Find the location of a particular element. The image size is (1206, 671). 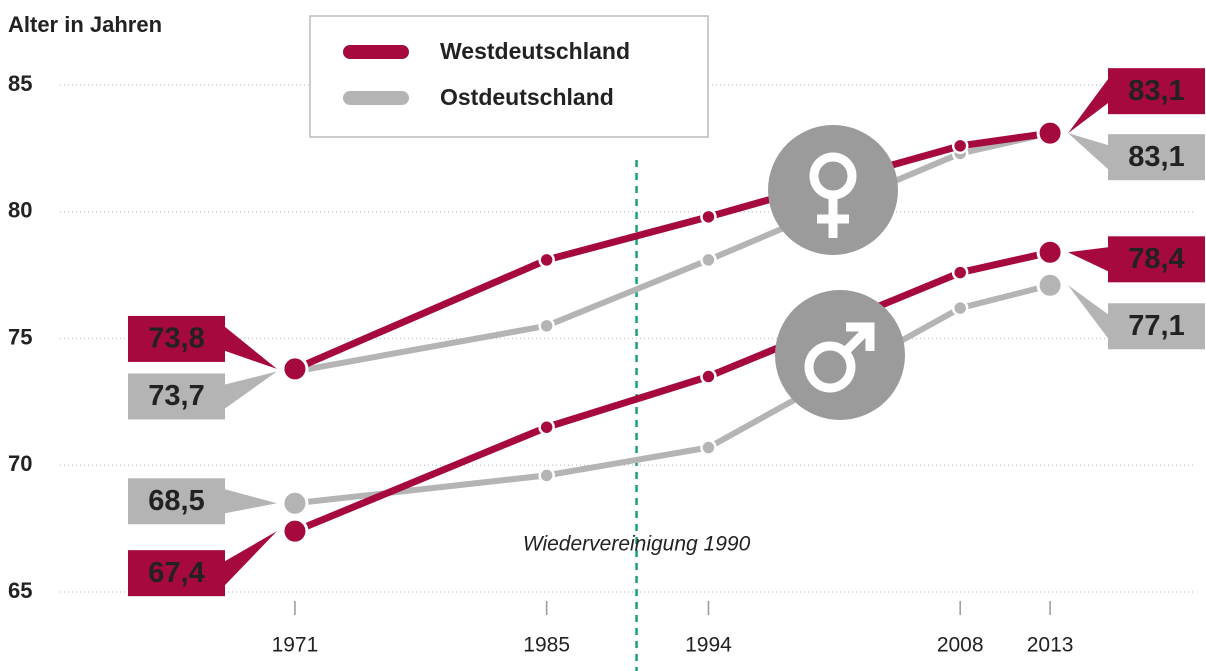

y-axis-label: Alter in Jahren is located at coordinates (85, 24).